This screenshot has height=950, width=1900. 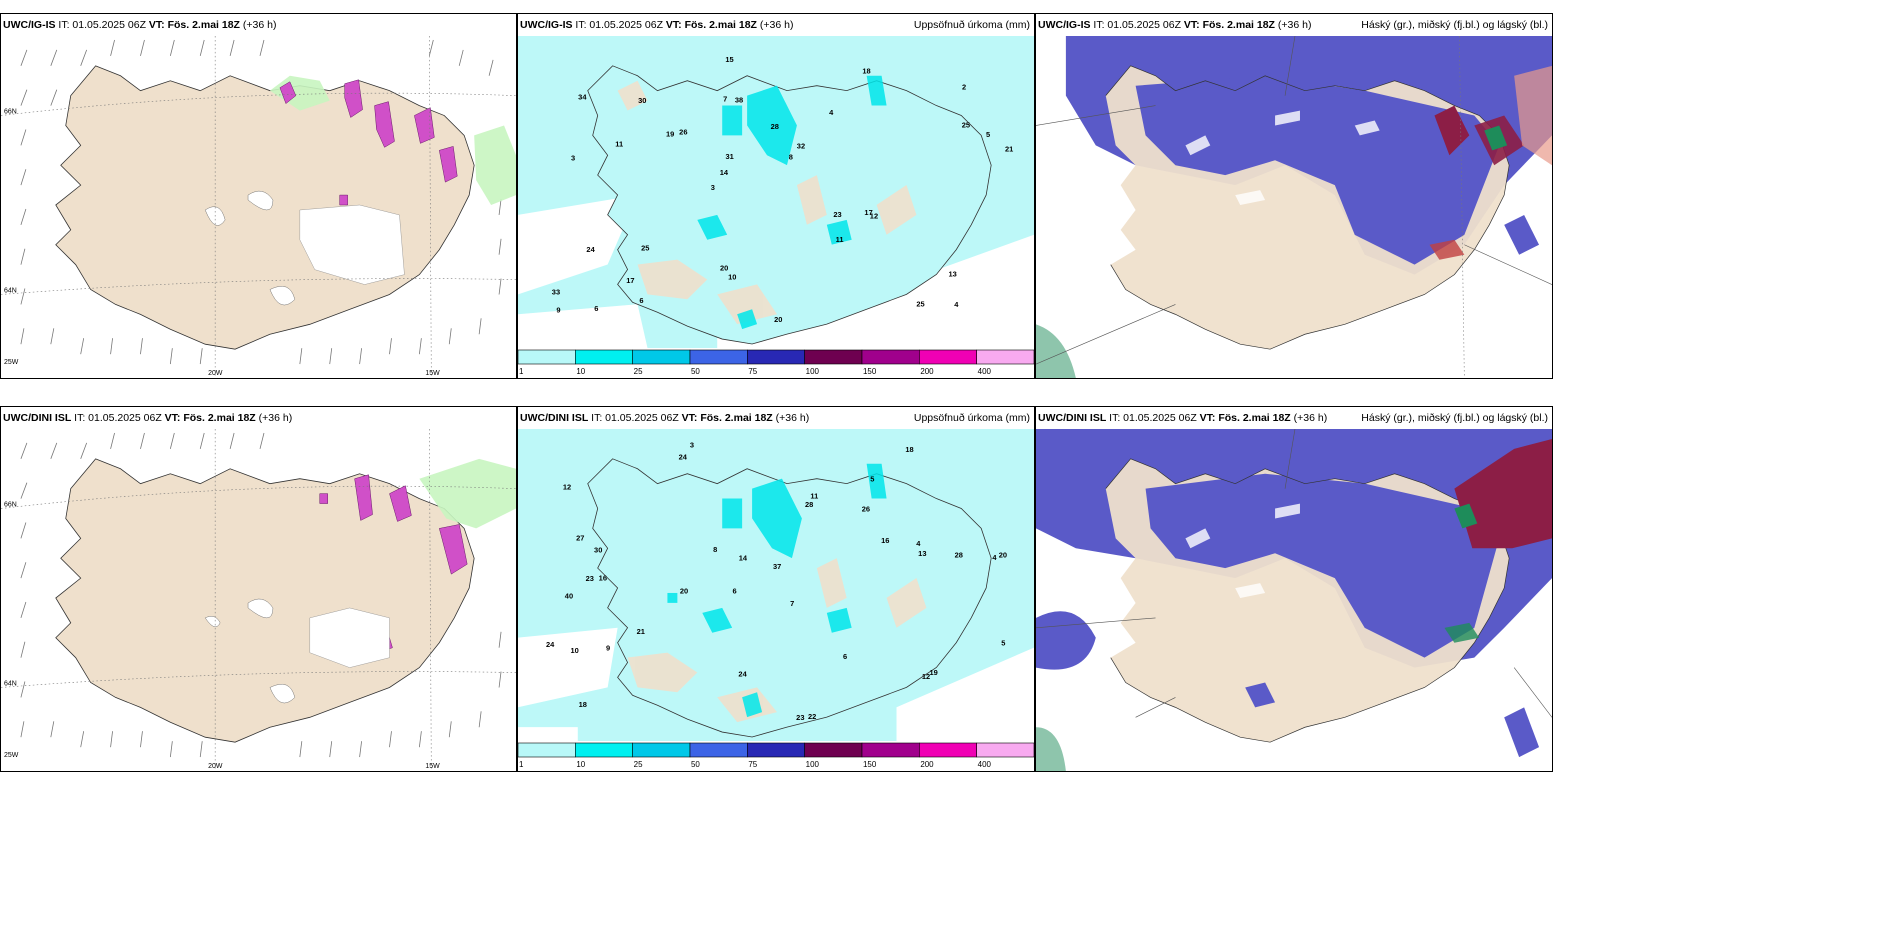 What do you see at coordinates (725, 99) in the screenshot?
I see `precip-value: 7` at bounding box center [725, 99].